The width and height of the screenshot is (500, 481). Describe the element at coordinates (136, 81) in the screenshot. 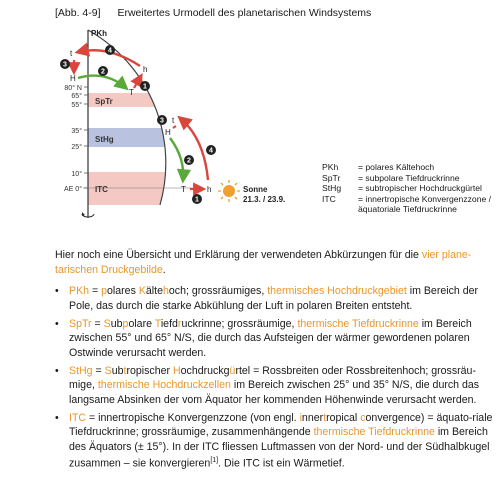

I see `arrow-1-upper` at that location.